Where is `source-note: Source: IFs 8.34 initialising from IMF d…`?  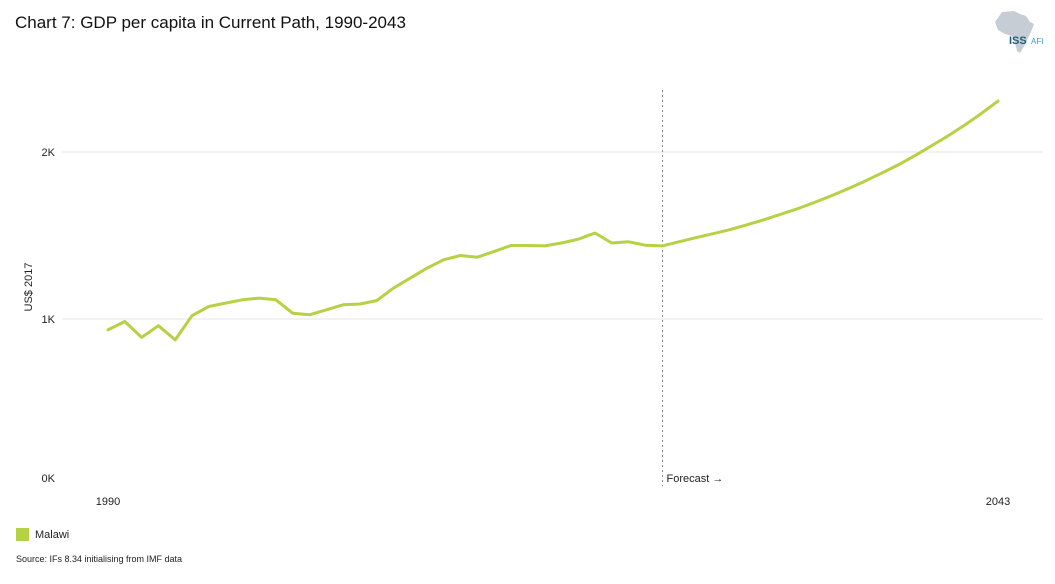
source-note: Source: IFs 8.34 initialising from IMF d… is located at coordinates (99, 559).